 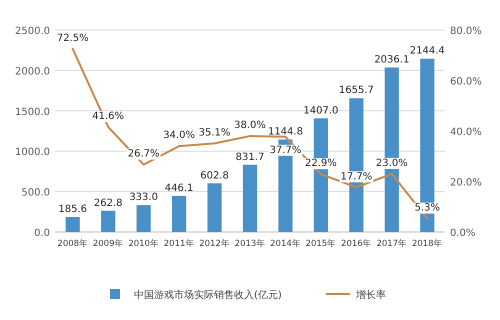 I want to click on data-label: 2144.4, so click(x=427, y=51).